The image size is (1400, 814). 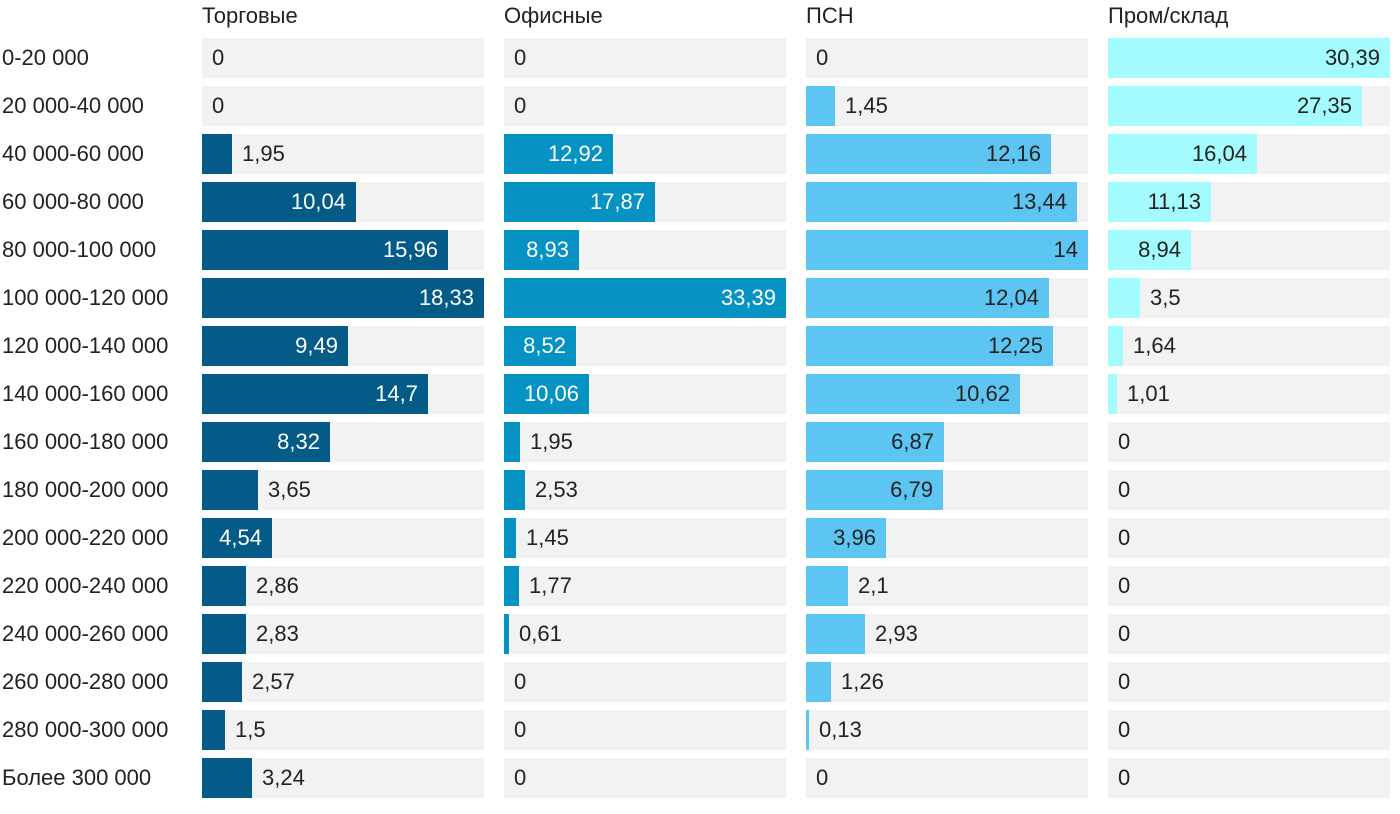 I want to click on category-label: 120 000-140 000, so click(x=85, y=345).